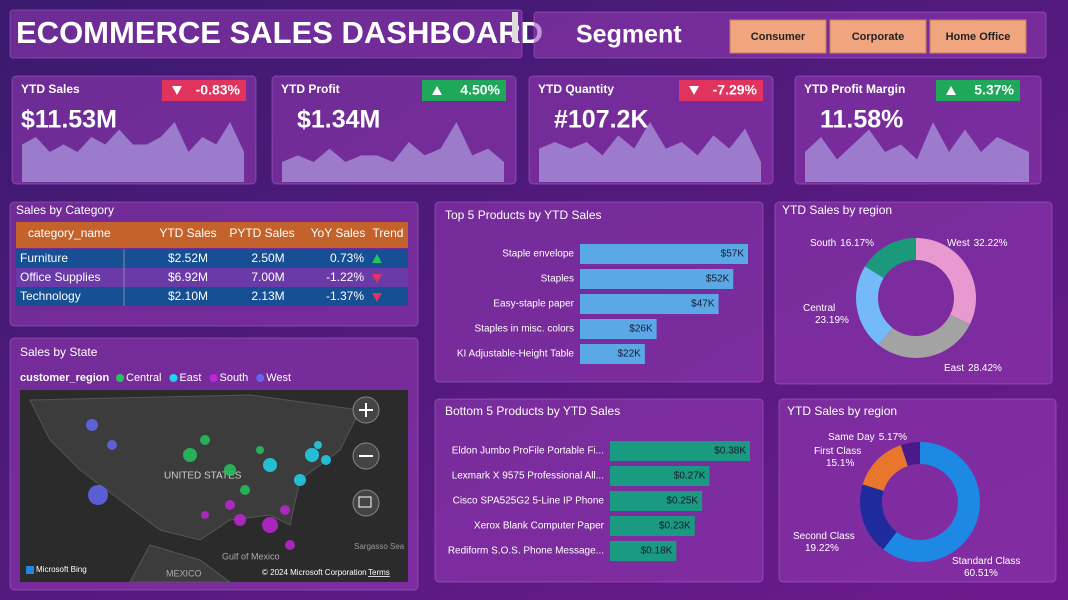  What do you see at coordinates (994, 90) in the screenshot?
I see `kpi-change: 5.37%` at bounding box center [994, 90].